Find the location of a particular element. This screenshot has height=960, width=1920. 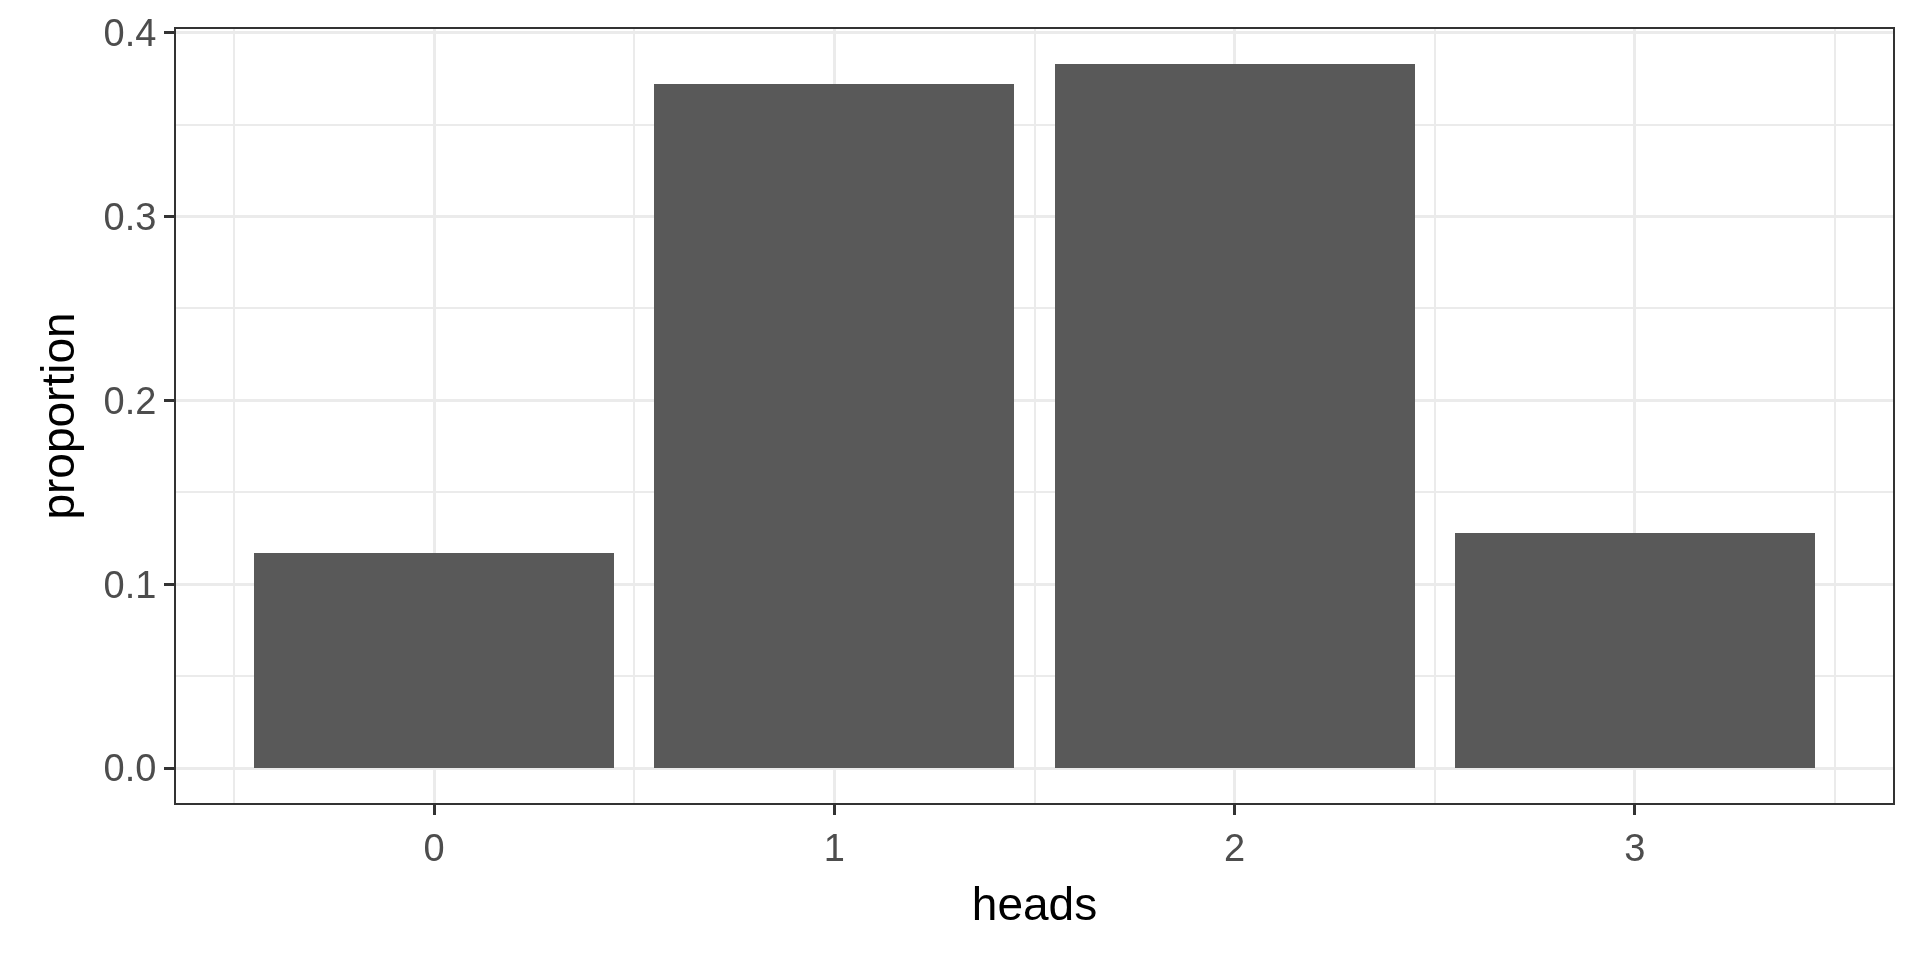

y-tick-label: 0.0 is located at coordinates (130, 768).